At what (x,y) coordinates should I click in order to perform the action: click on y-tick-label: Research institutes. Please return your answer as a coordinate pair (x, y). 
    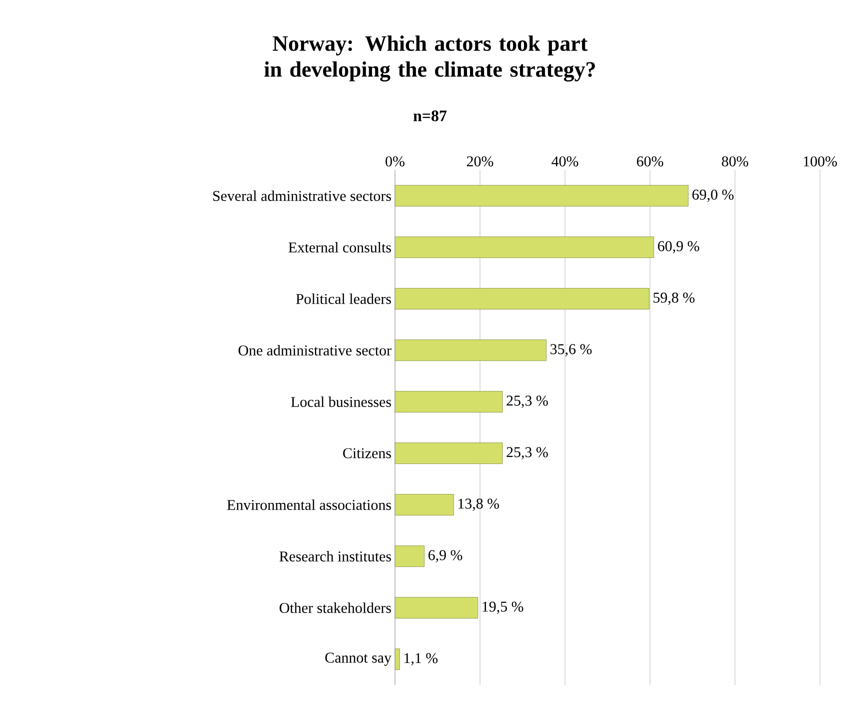
    Looking at the image, I should click on (335, 556).